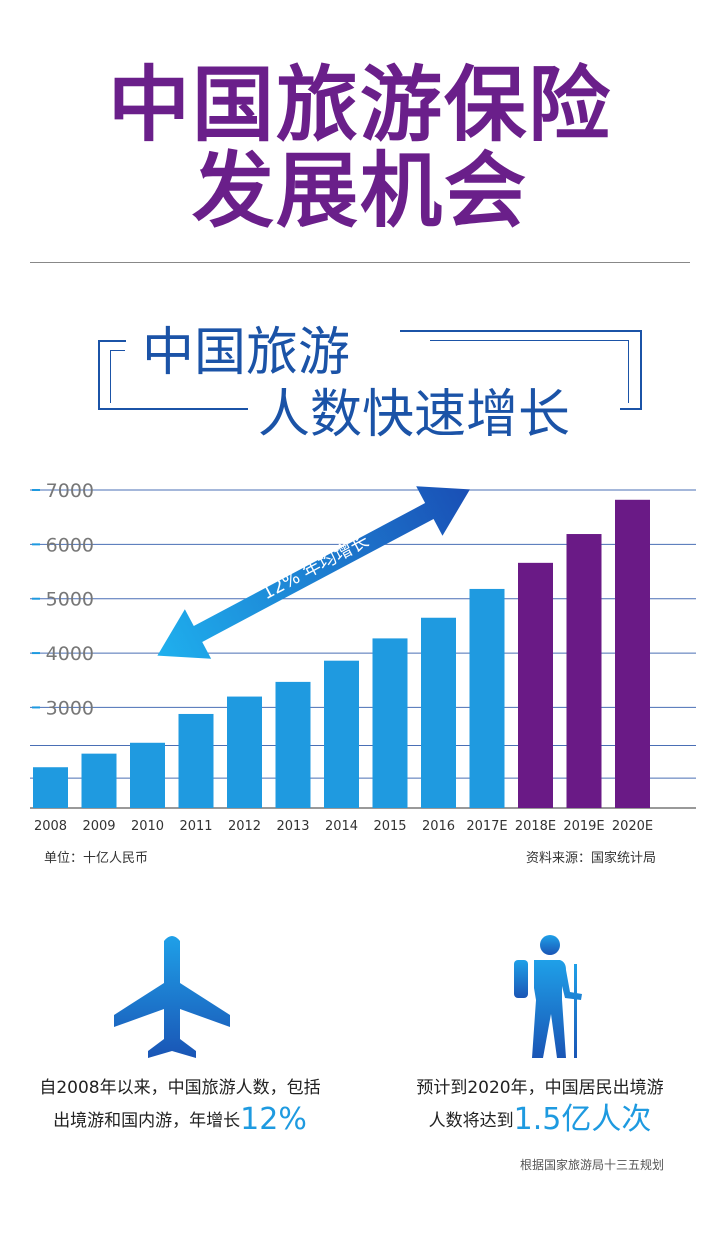 Image resolution: width=720 pixels, height=1245 pixels. I want to click on x-tick-label: 2011, so click(195, 826).